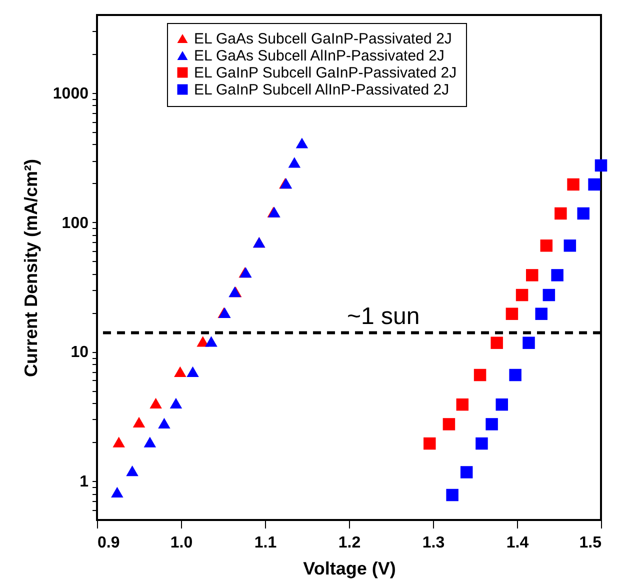 Image resolution: width=619 pixels, height=585 pixels. I want to click on x-tick-label: 1.1, so click(265, 543).